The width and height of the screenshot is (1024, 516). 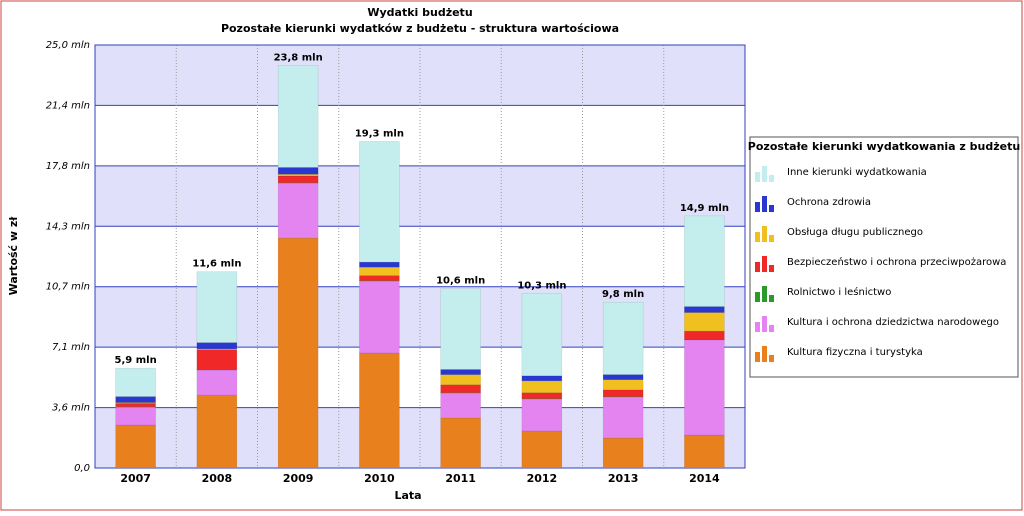 What do you see at coordinates (13, 256) in the screenshot?
I see `y-axis-label: Wartość w zł` at bounding box center [13, 256].